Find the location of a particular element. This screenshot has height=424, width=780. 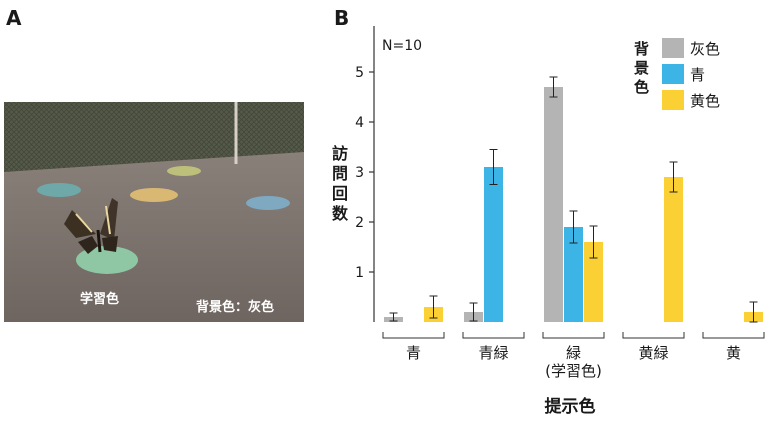

category-label: 緑 is located at coordinates (573, 353).